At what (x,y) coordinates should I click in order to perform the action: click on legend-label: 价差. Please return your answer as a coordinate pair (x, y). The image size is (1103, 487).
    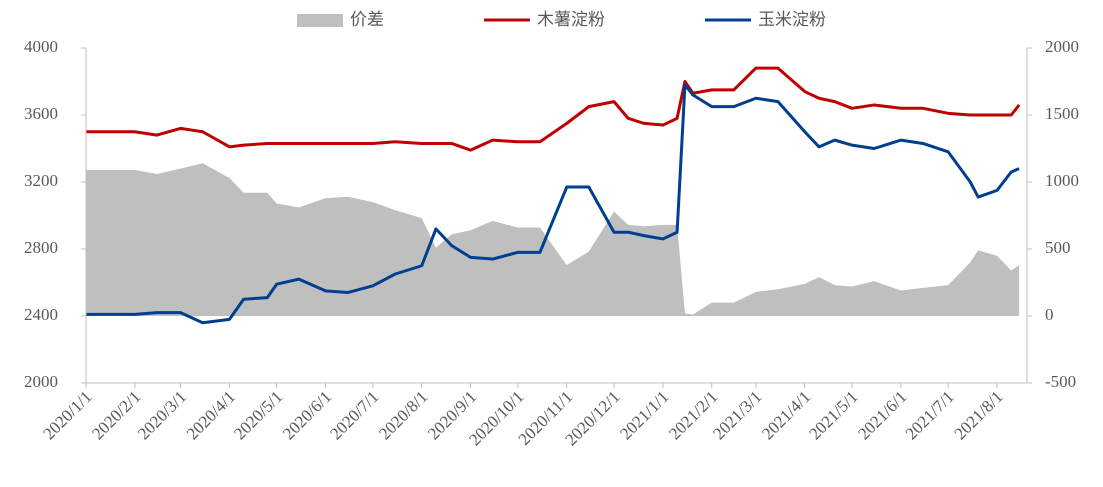
    Looking at the image, I should click on (367, 19).